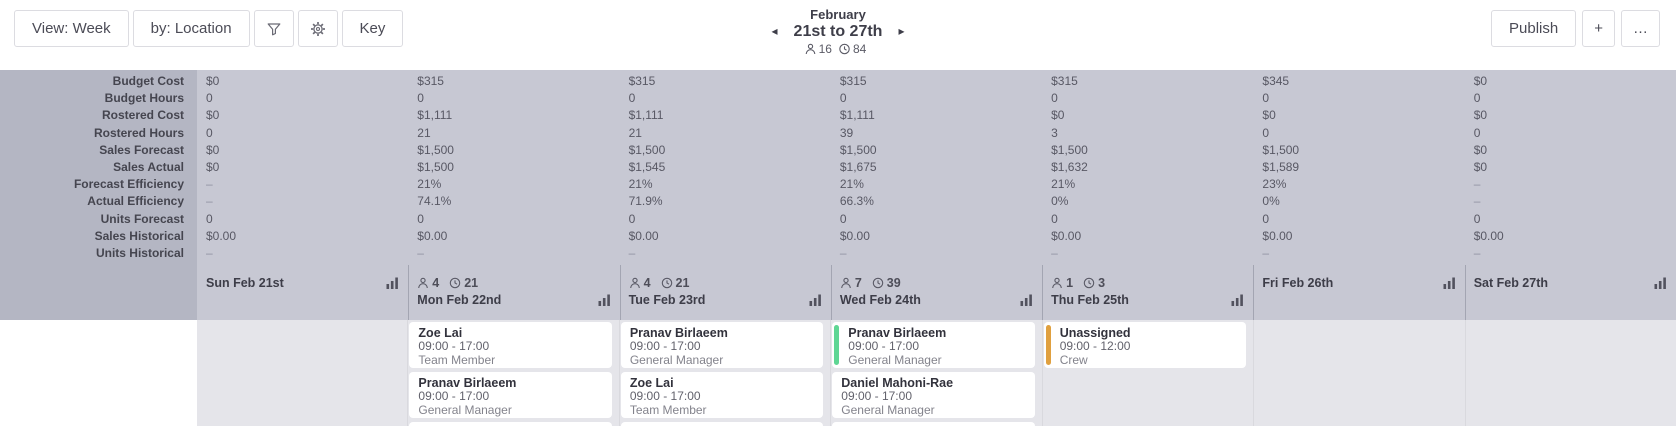 The image size is (1676, 426). Describe the element at coordinates (513, 292) in the screenshot. I see `day-header-mon: 4 21 Mon Feb 22nd` at that location.